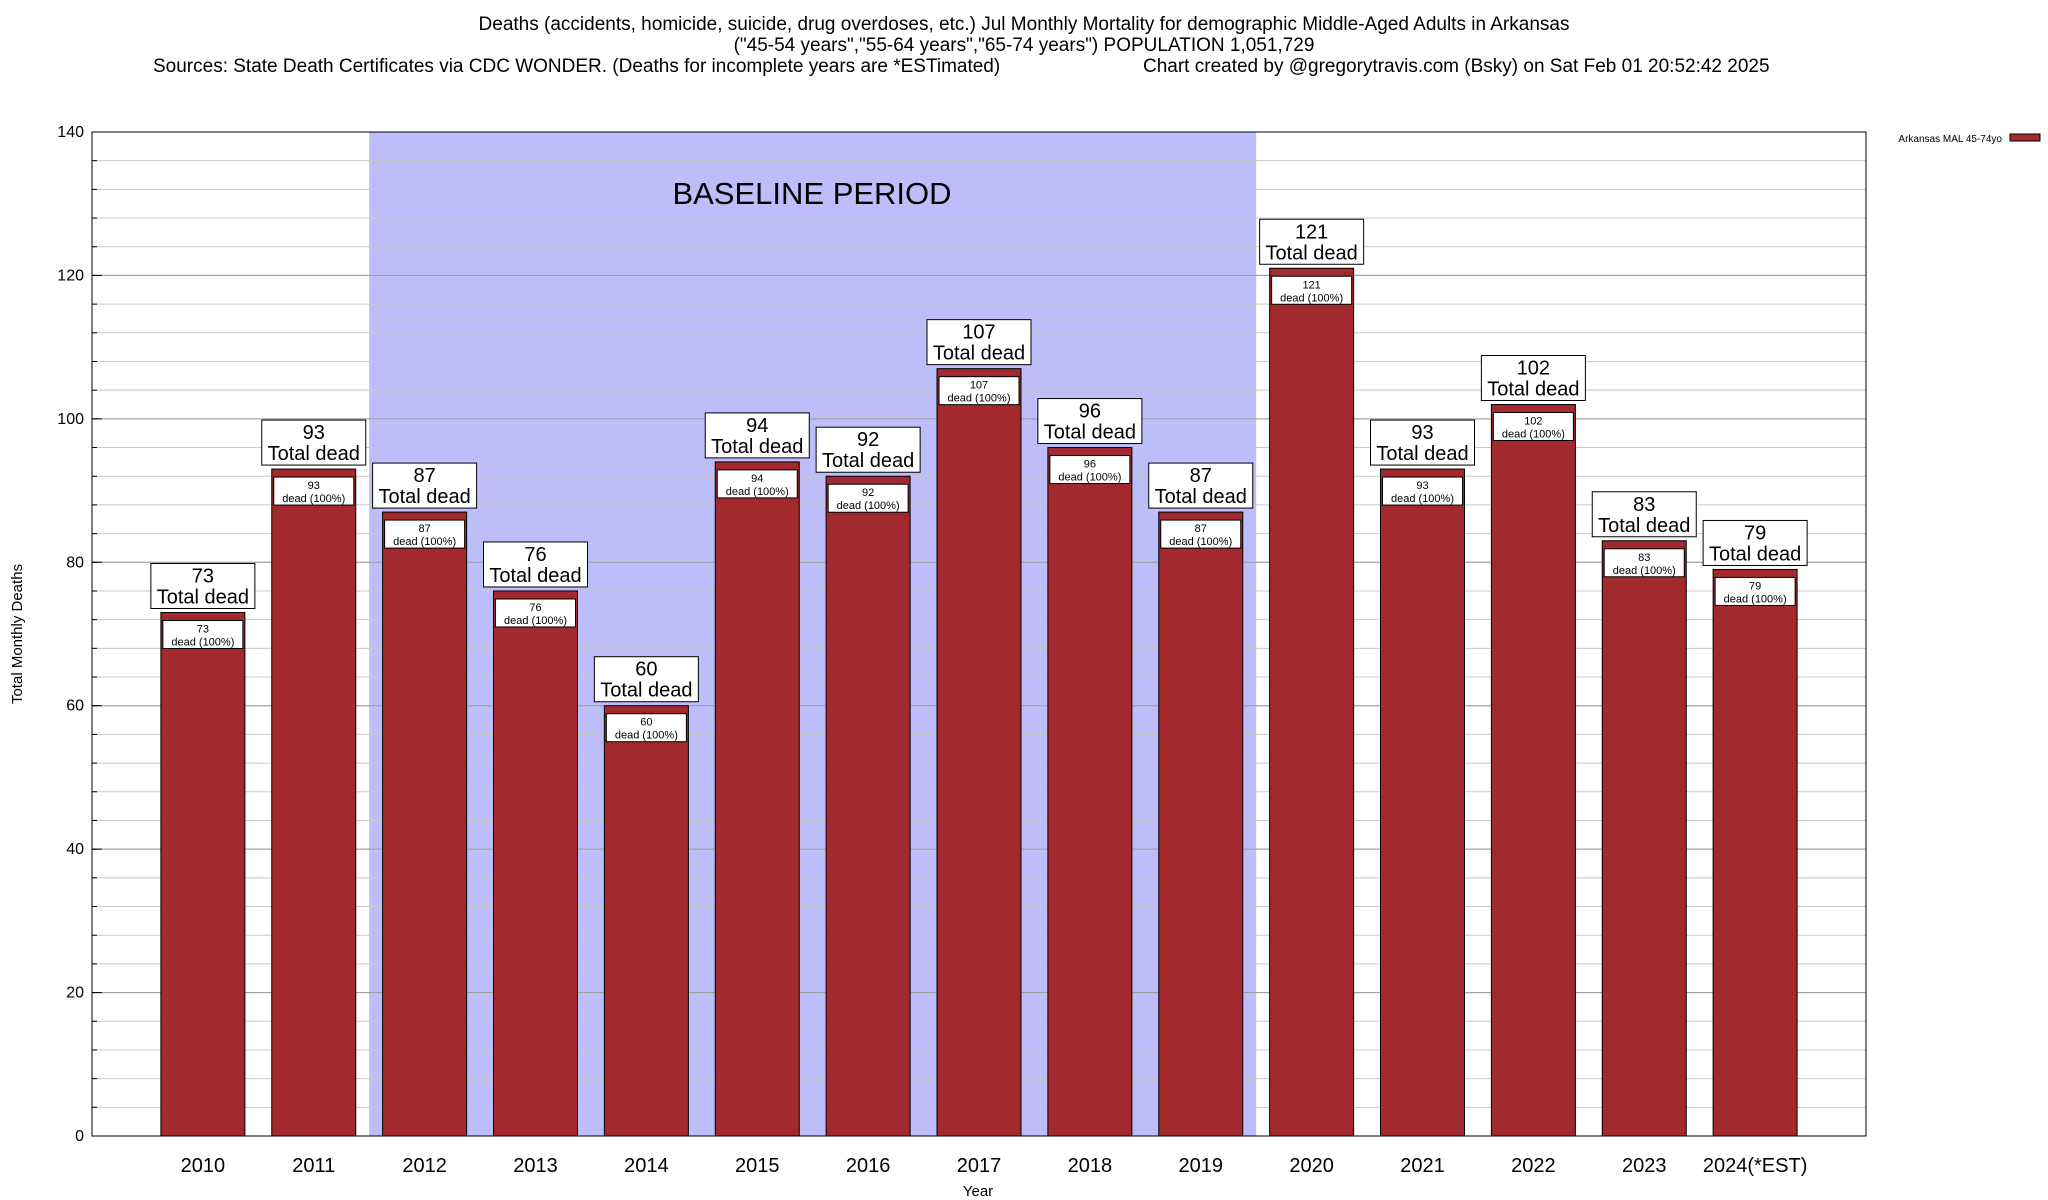 The height and width of the screenshot is (1200, 2048). I want to click on x-tick-label: 2019, so click(1201, 1166).